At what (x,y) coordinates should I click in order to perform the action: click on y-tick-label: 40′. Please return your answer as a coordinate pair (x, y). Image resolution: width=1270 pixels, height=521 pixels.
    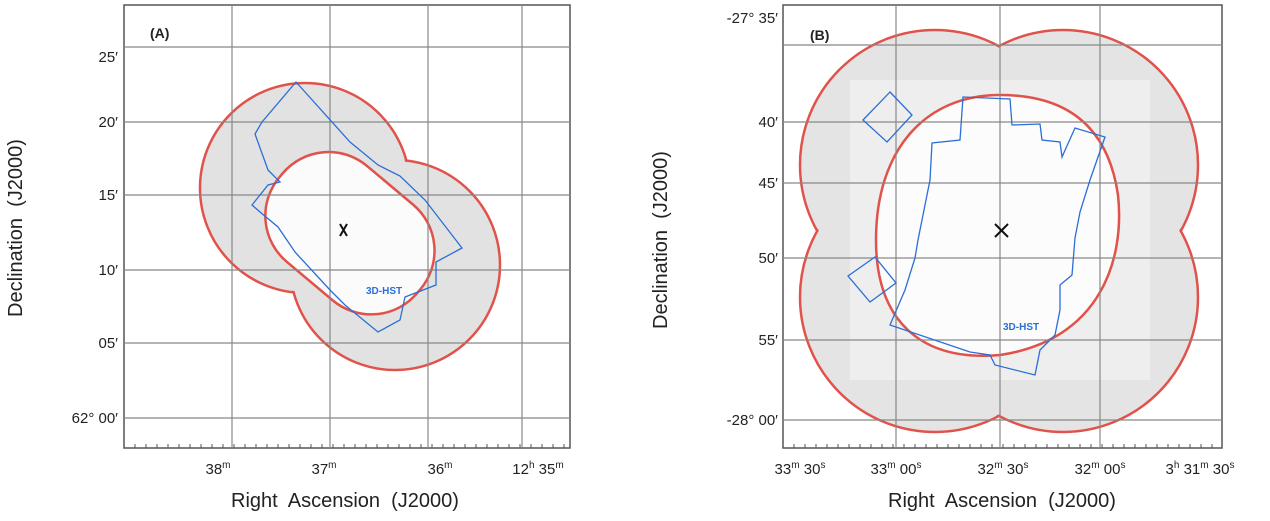
    Looking at the image, I should click on (769, 122).